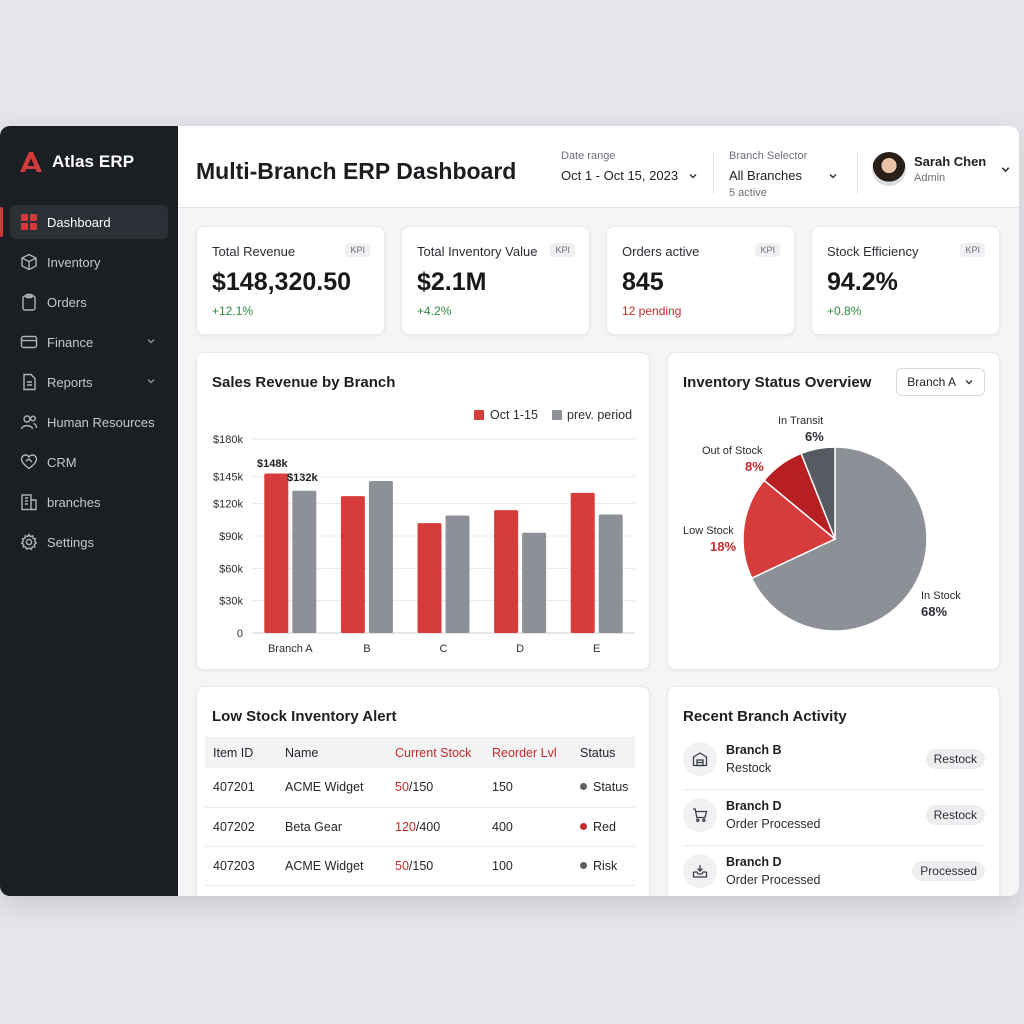 The image size is (1024, 1024). I want to click on status-dot, so click(583, 826).